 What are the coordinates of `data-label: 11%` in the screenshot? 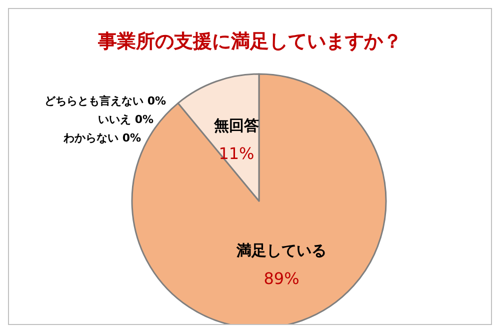 It's located at (236, 153).